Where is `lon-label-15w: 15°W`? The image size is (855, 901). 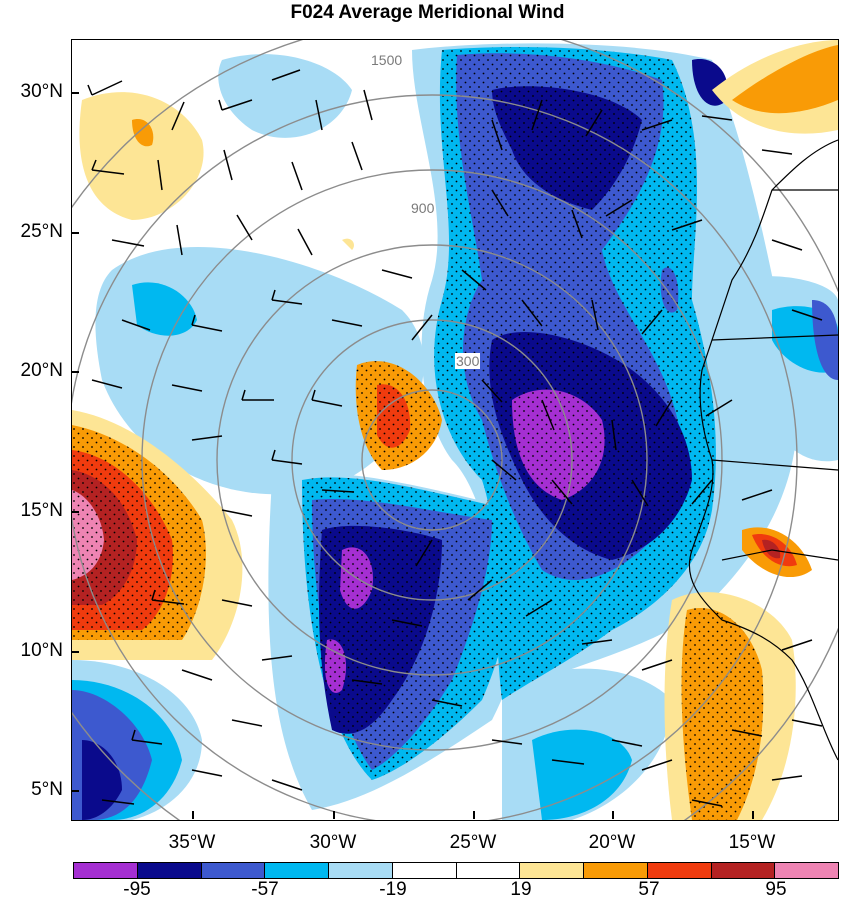
lon-label-15w: 15°W is located at coordinates (752, 842).